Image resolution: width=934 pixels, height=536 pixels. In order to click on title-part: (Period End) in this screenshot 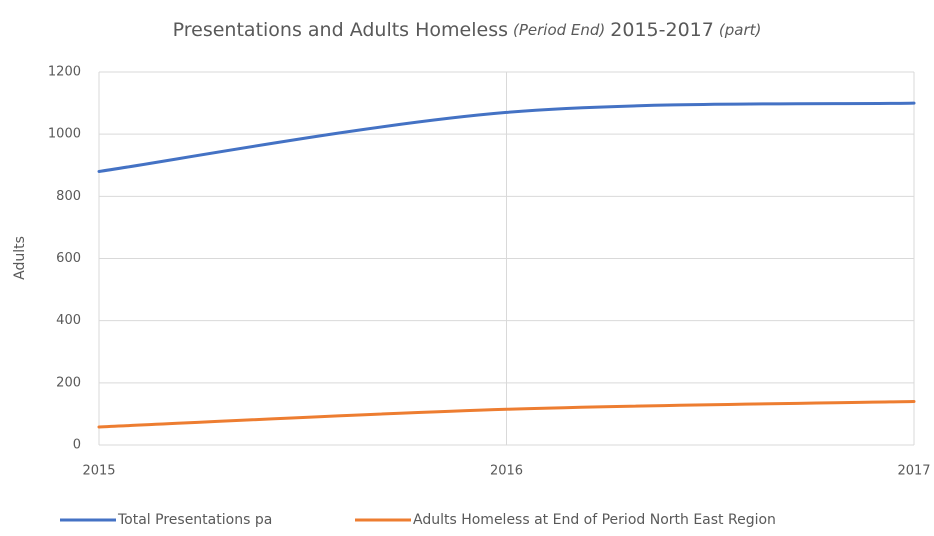, I will do `click(559, 30)`.